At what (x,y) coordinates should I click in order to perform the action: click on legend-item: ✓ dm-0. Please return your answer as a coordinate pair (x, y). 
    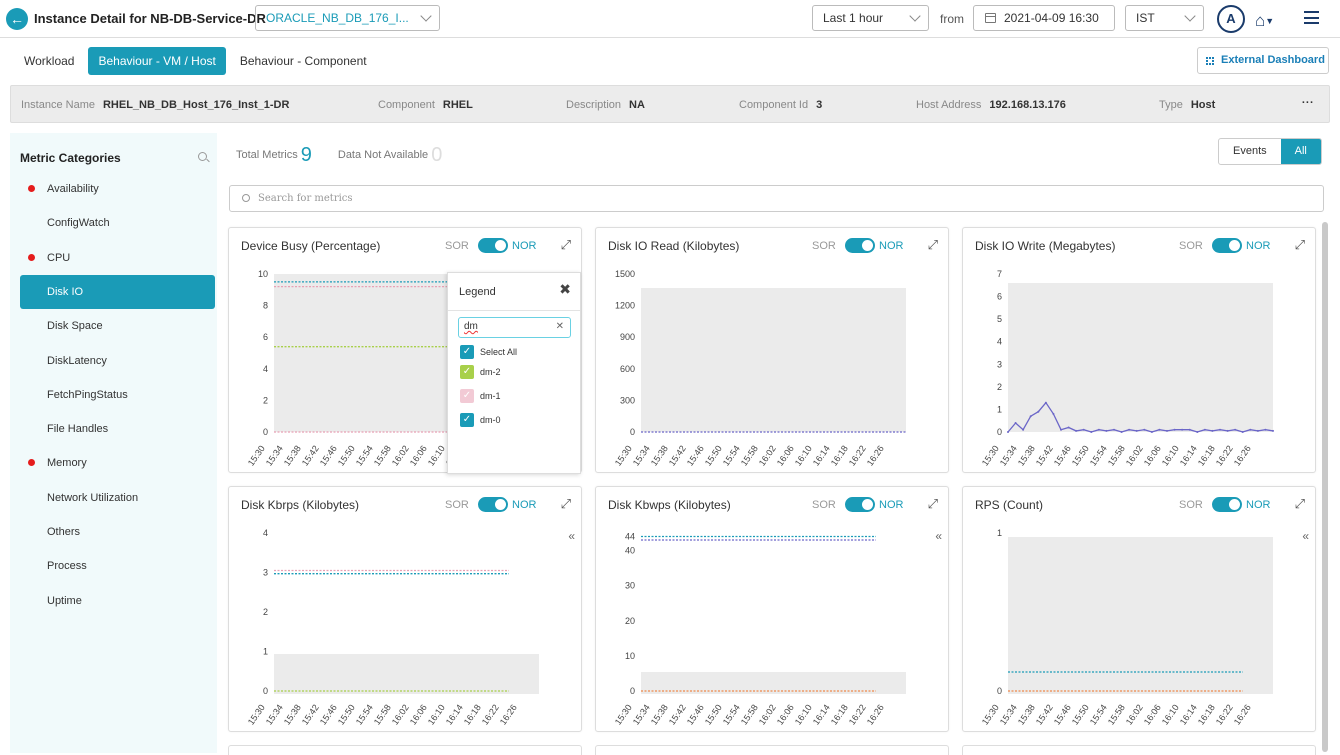
    Looking at the image, I should click on (480, 420).